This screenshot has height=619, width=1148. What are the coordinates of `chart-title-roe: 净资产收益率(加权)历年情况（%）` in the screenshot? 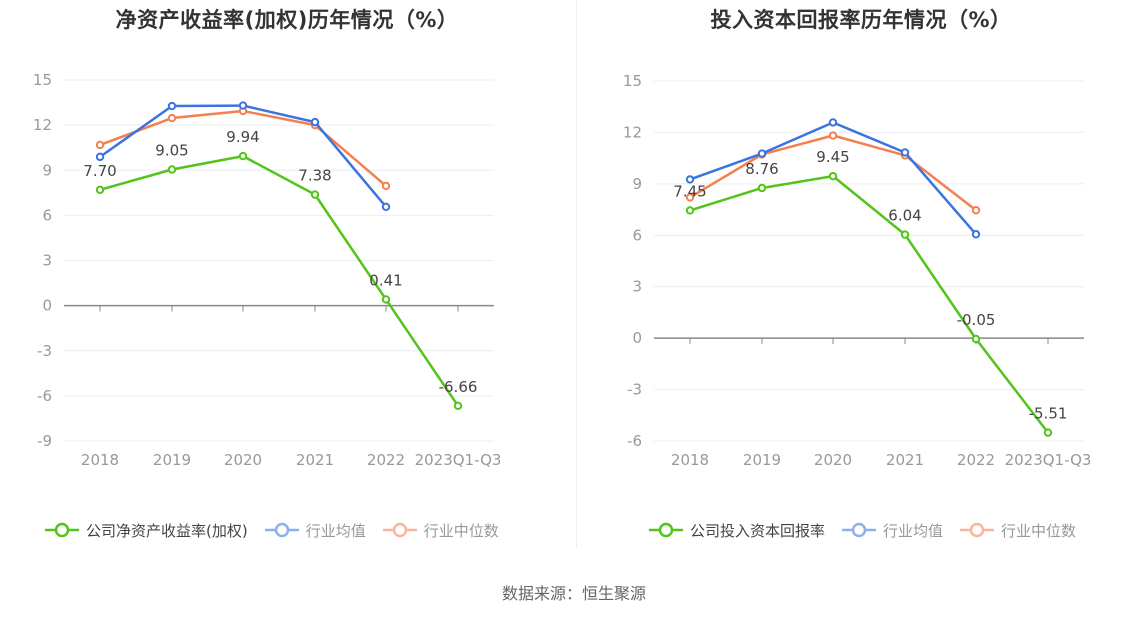 It's located at (287, 20).